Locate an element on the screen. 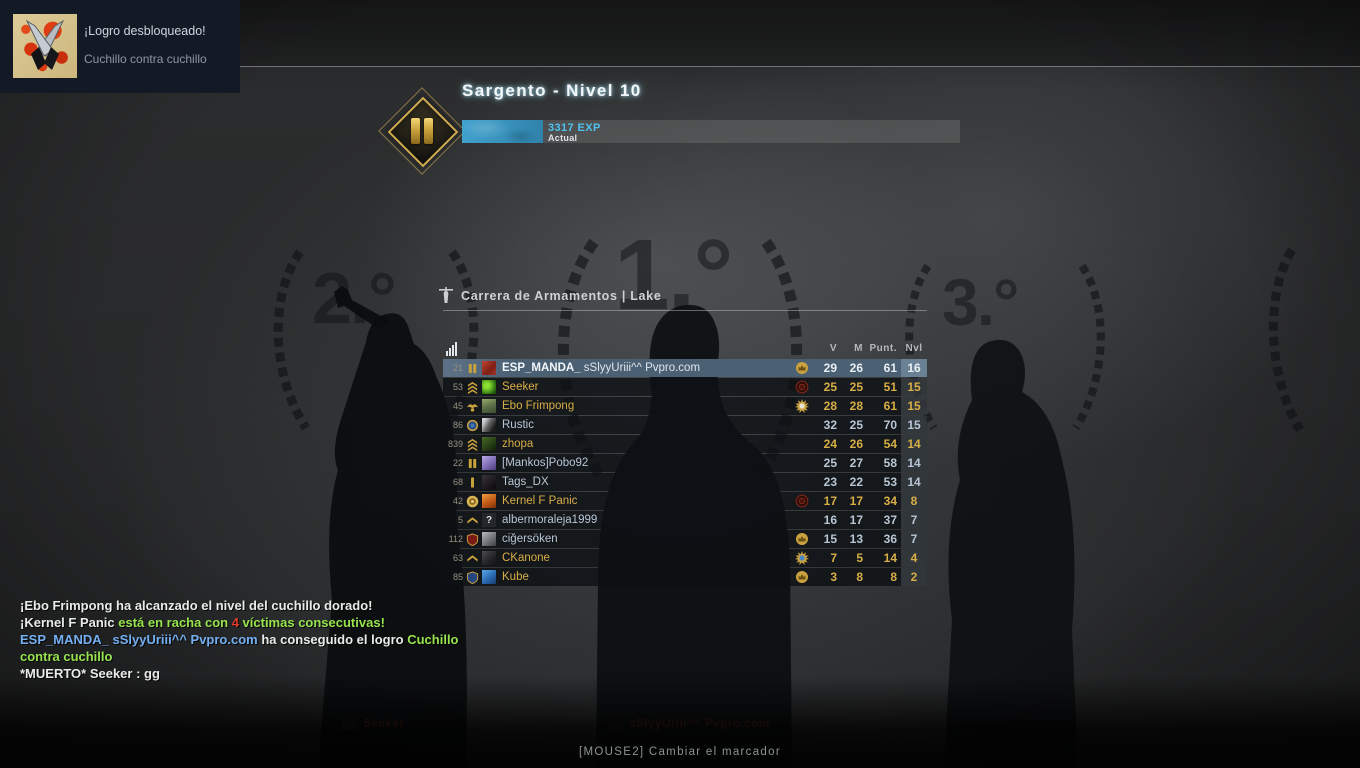 The height and width of the screenshot is (768, 1360). deaths-value: 28 is located at coordinates (856, 406).